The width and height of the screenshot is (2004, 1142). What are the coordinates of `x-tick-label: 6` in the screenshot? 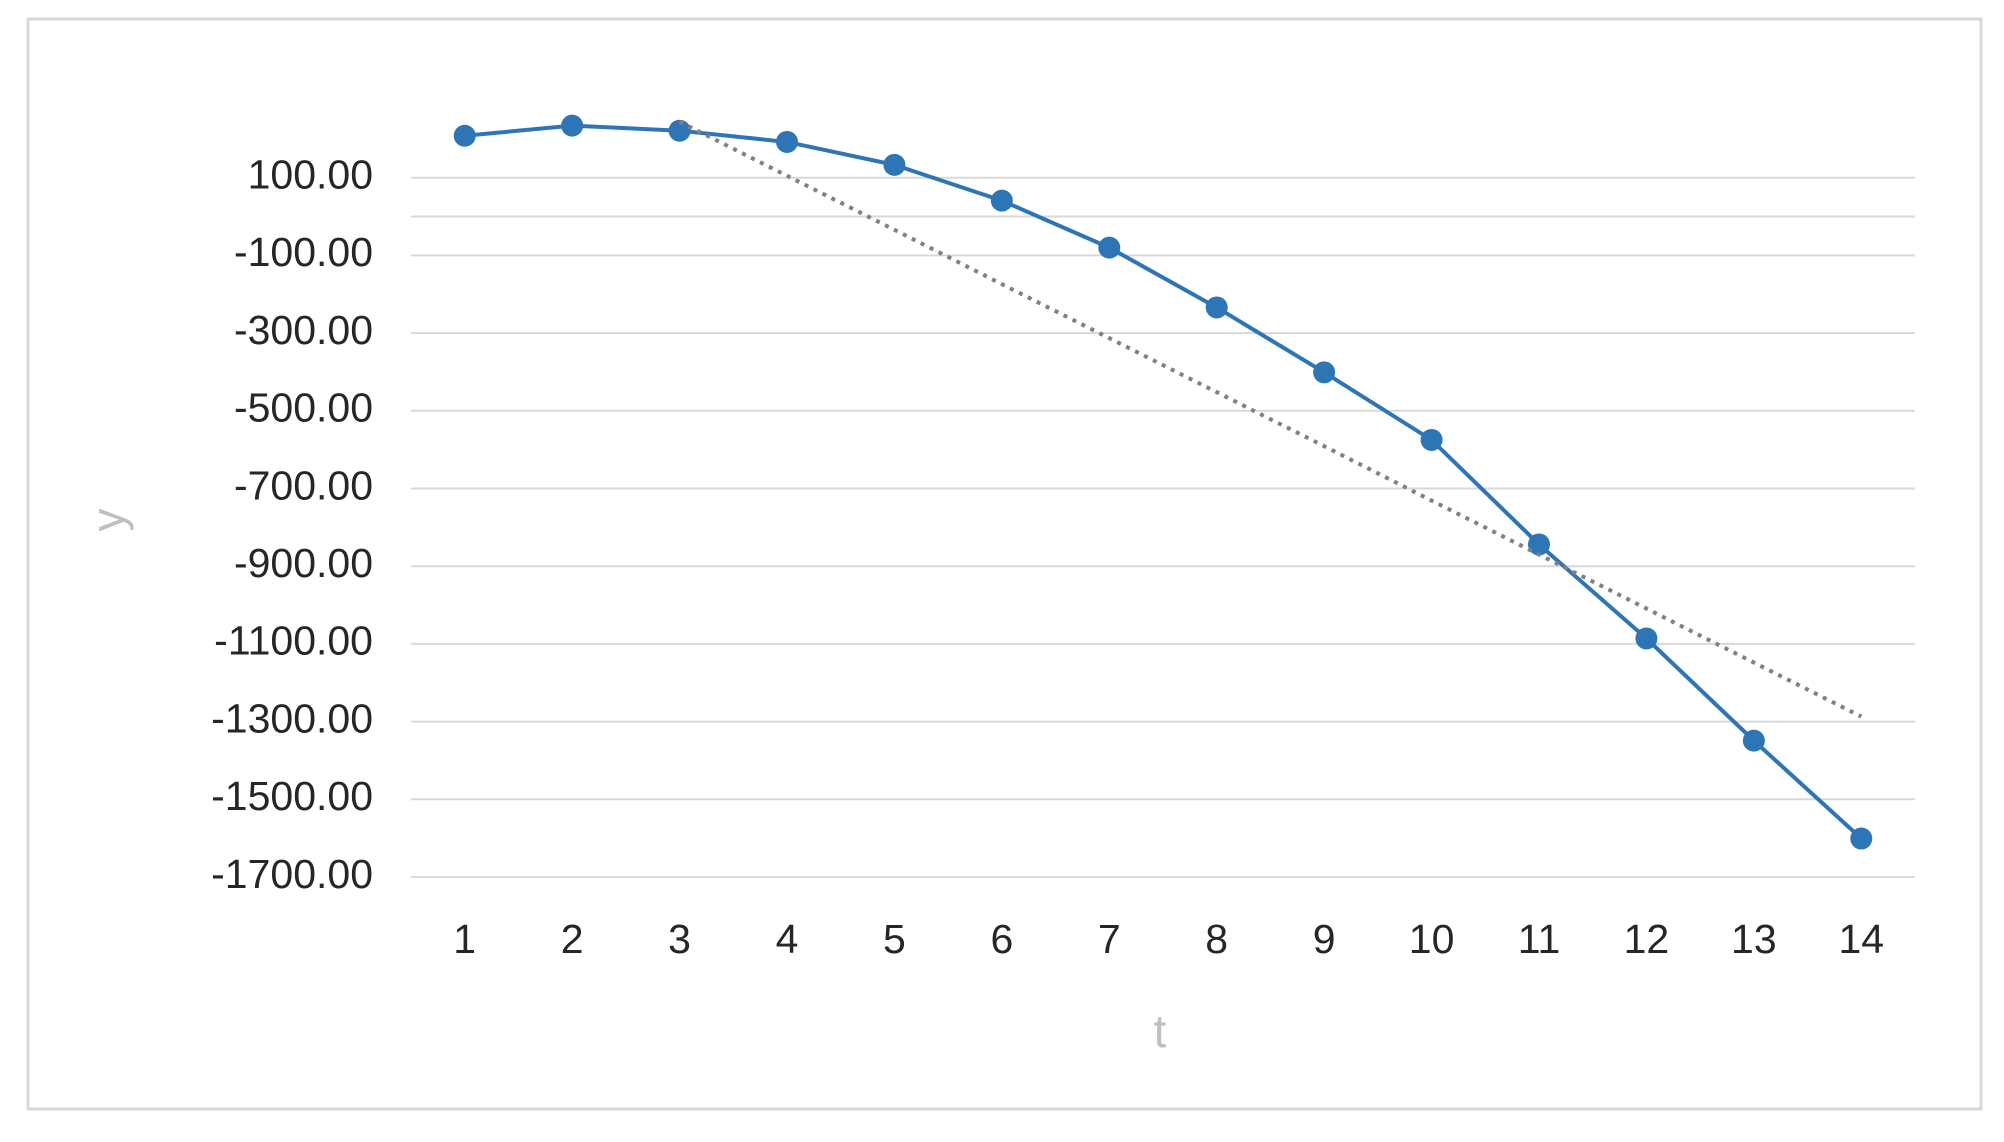 It's located at (1001, 939).